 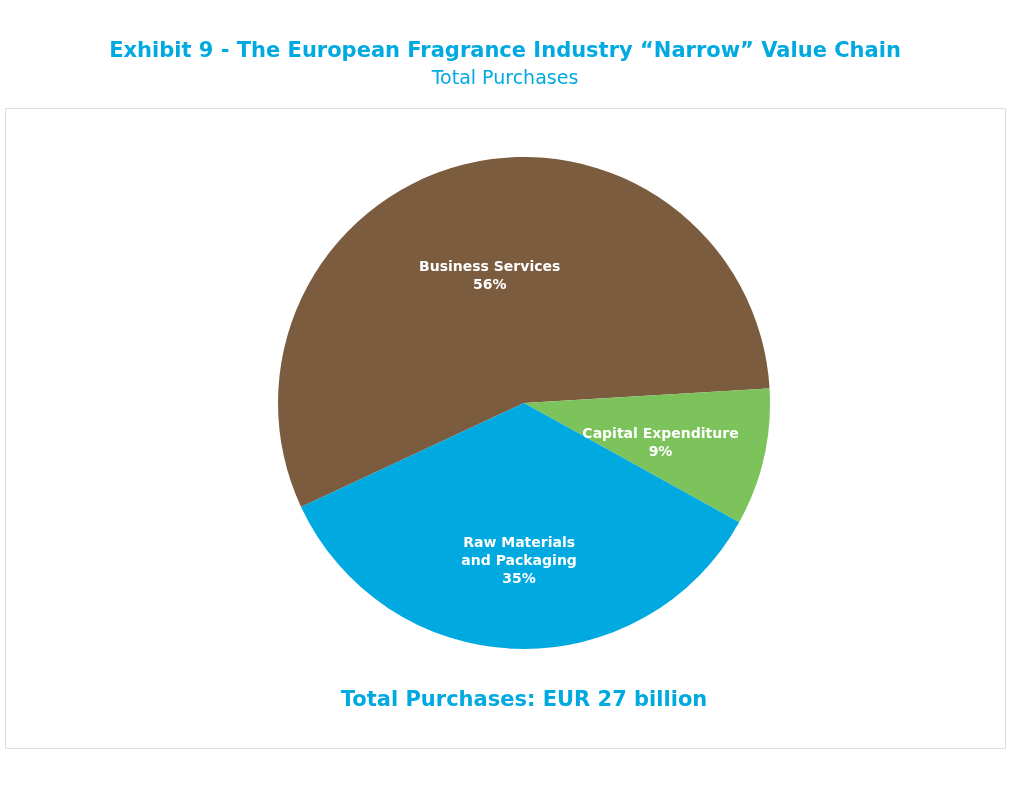 I want to click on data-label: 56%, so click(x=489, y=284).